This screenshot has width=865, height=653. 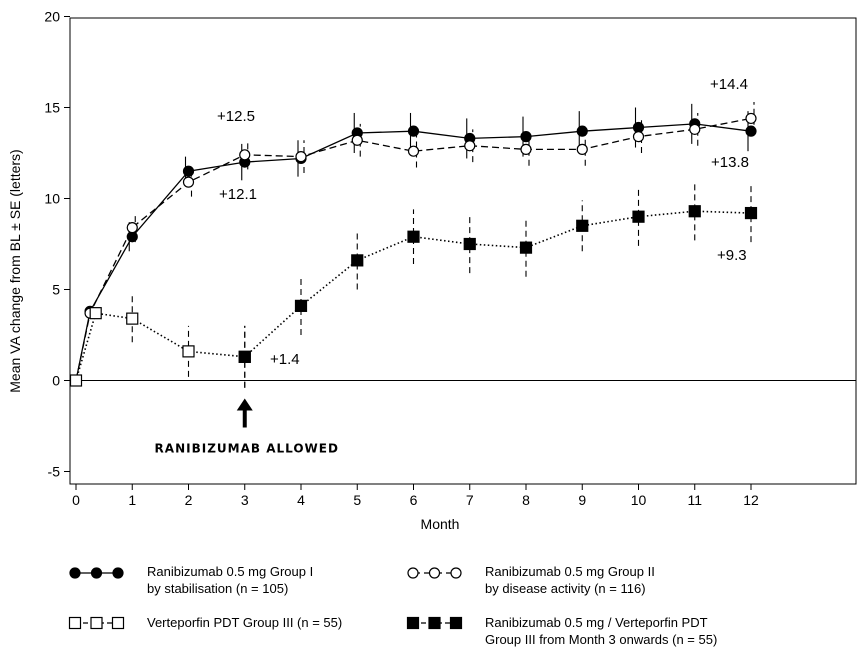 What do you see at coordinates (357, 500) in the screenshot?
I see `x-tick-label: 5` at bounding box center [357, 500].